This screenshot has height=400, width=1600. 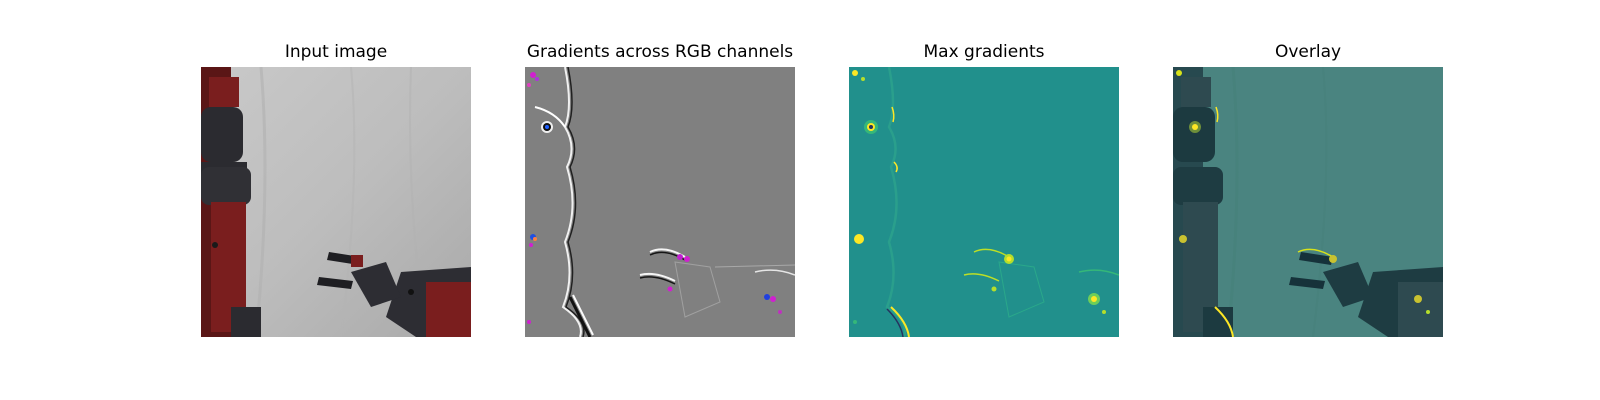 I want to click on rgb-gradients-panel, so click(x=660, y=202).